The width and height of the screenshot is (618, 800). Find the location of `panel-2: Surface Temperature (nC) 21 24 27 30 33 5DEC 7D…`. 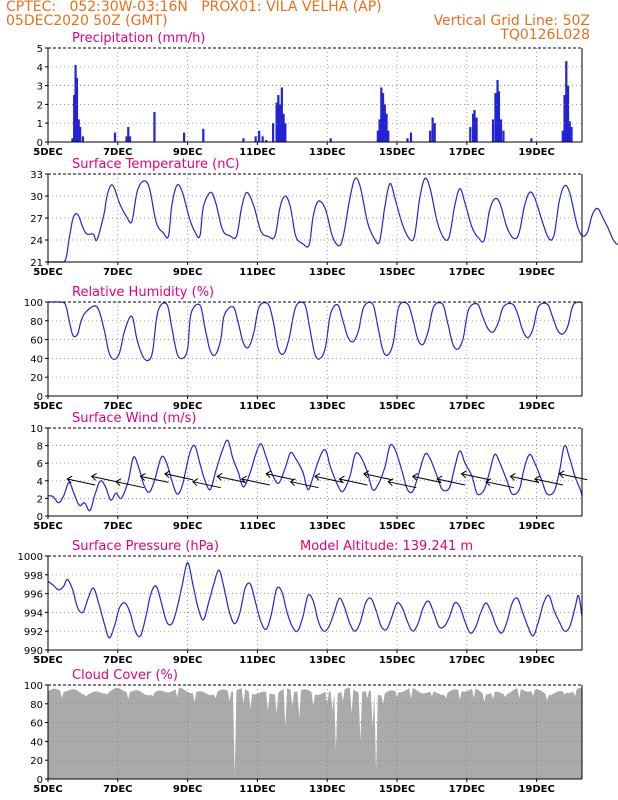

panel-2: Surface Temperature (nC) 21 24 27 30 33 5DEC 7D… is located at coordinates (324, 217).